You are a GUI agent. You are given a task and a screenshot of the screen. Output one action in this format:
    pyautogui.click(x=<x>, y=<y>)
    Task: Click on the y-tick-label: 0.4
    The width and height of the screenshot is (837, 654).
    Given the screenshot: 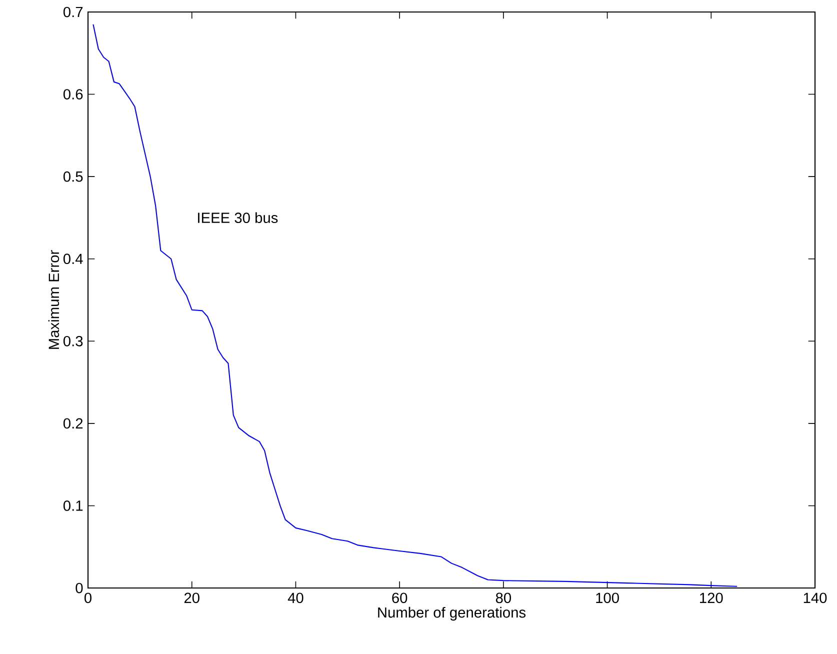 What is the action you would take?
    pyautogui.click(x=73, y=259)
    